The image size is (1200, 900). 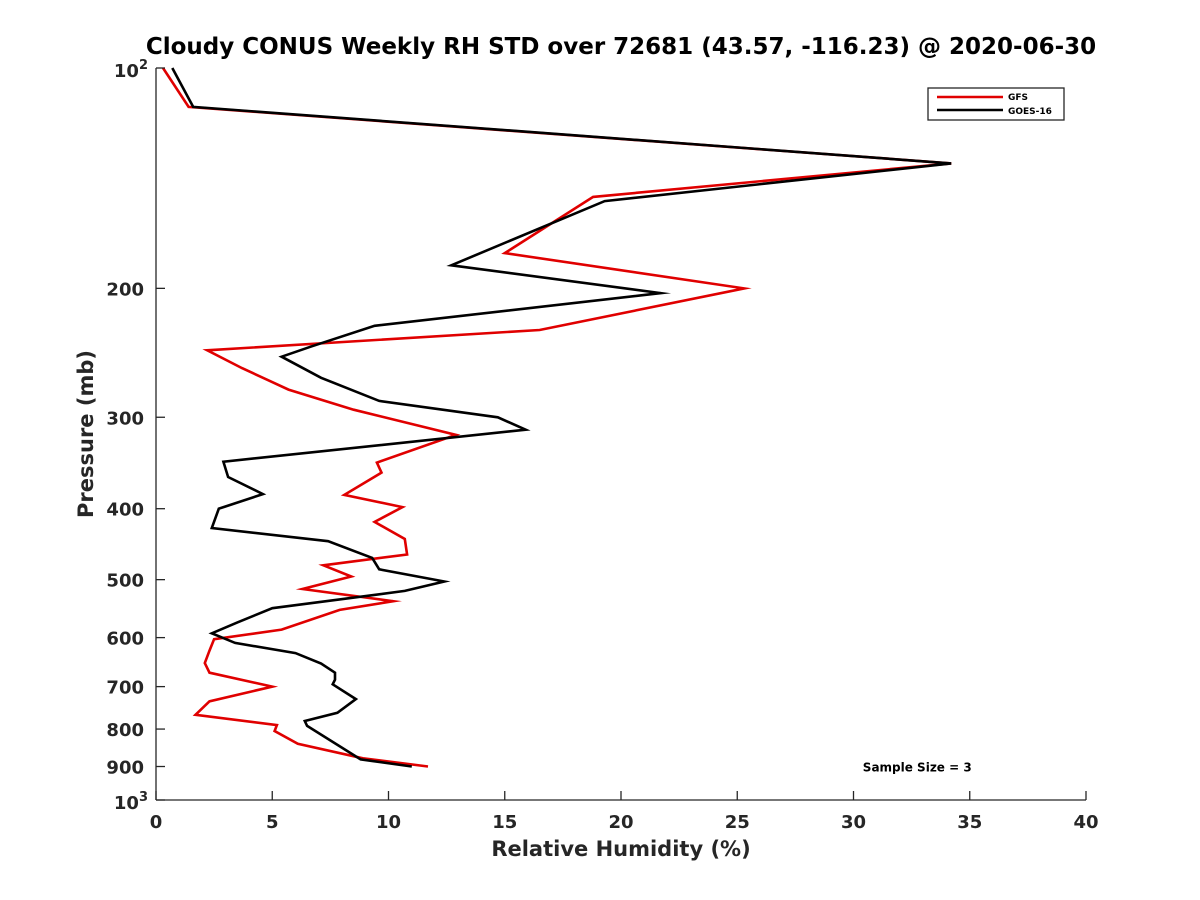 What do you see at coordinates (125, 289) in the screenshot?
I see `y-tick-label: 200` at bounding box center [125, 289].